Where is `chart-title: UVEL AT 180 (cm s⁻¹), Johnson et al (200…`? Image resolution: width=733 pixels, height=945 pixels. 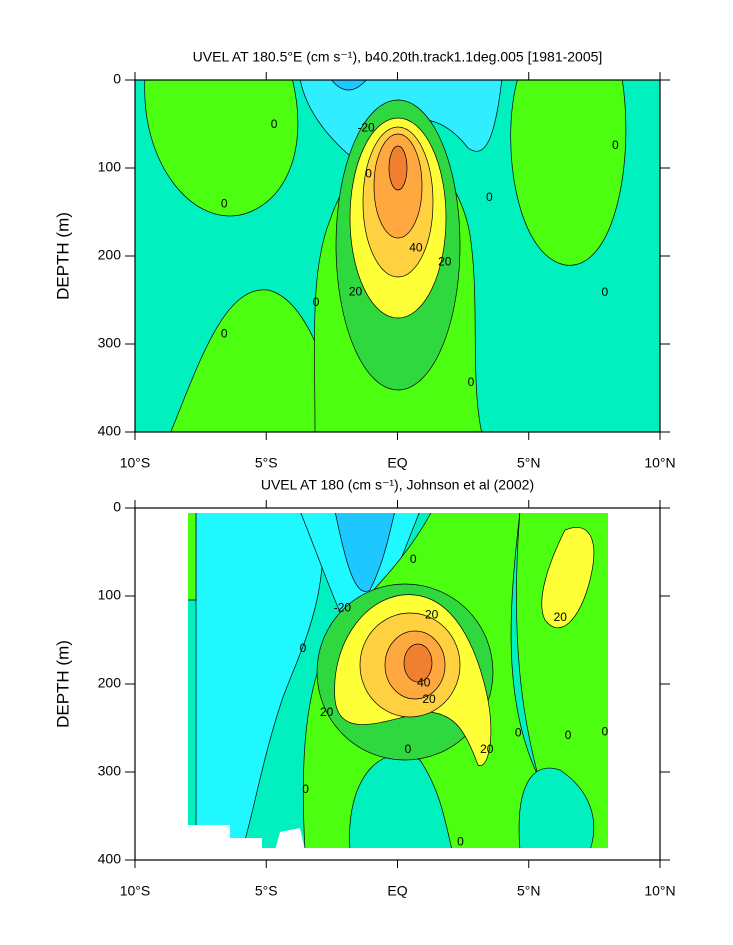 chart-title: UVEL AT 180 (cm s⁻¹), Johnson et al (200… is located at coordinates (397, 485).